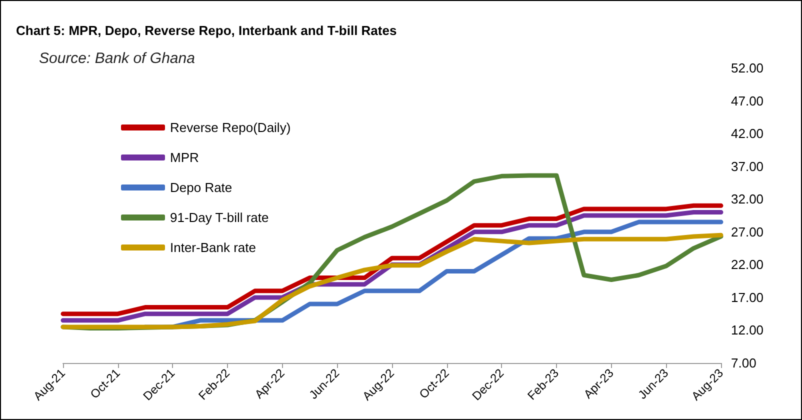  I want to click on y-tick-label: 52.00, so click(747, 68).